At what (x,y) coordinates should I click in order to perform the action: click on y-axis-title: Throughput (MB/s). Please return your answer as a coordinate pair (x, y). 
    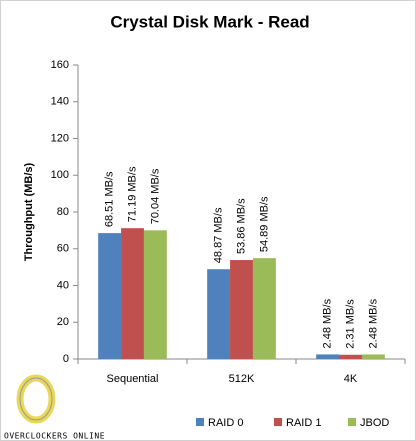
    Looking at the image, I should click on (29, 211).